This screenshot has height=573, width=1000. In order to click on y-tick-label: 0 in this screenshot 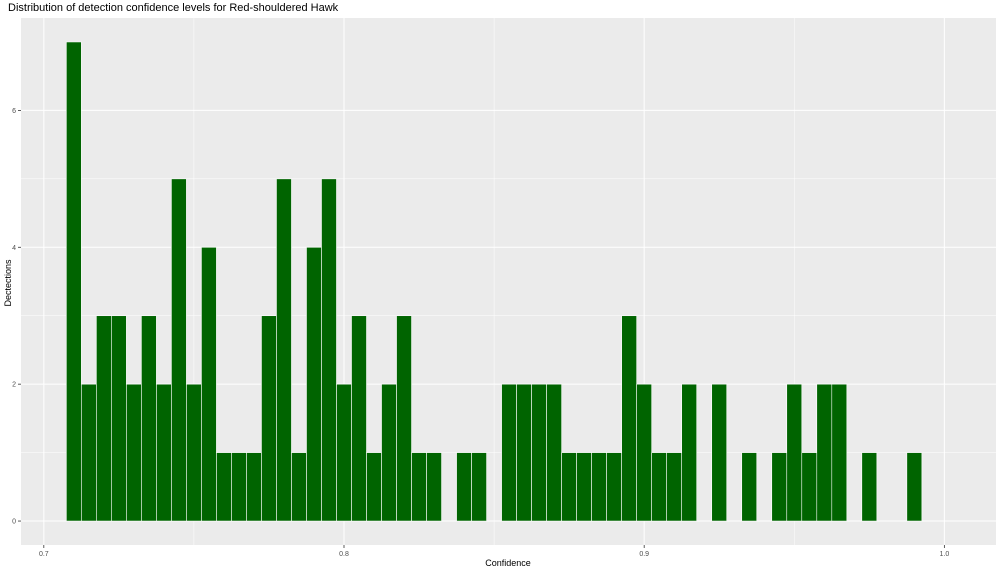, I will do `click(14, 522)`.